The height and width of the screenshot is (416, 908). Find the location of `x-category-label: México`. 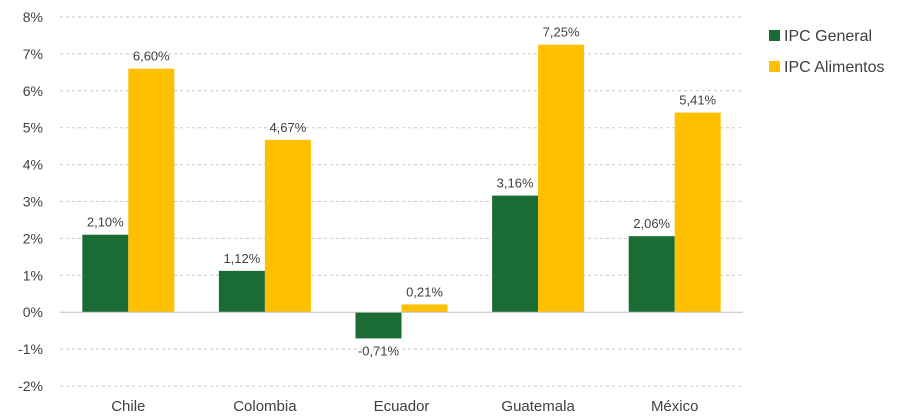

x-category-label: México is located at coordinates (675, 406).